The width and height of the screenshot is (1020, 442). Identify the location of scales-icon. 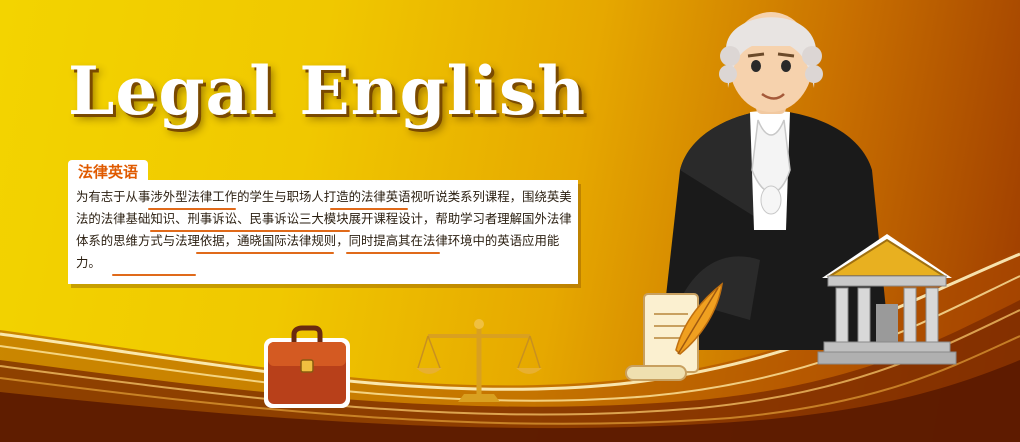
(479, 360).